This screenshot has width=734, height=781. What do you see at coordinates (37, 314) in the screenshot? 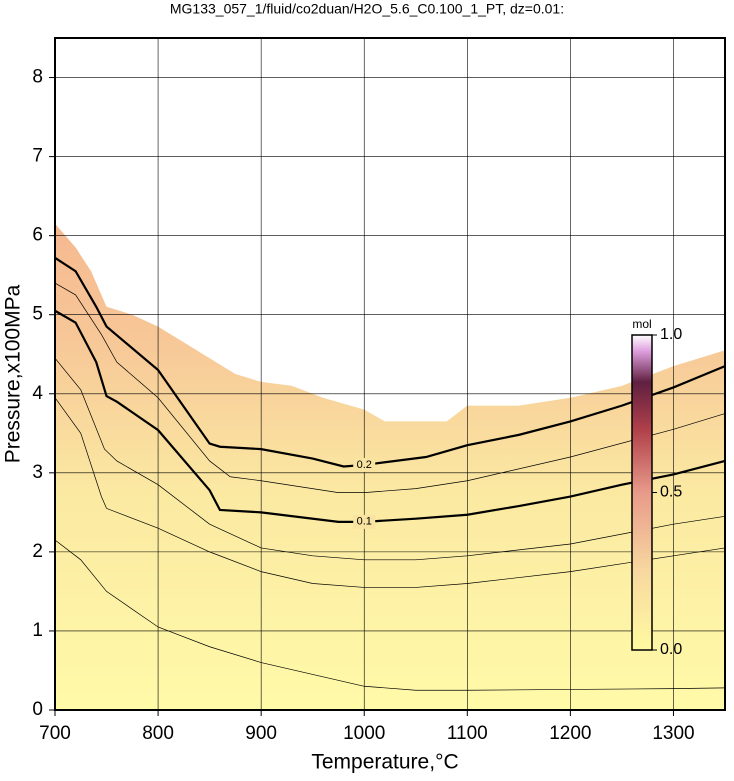
I see `y-tick-label: 5` at bounding box center [37, 314].